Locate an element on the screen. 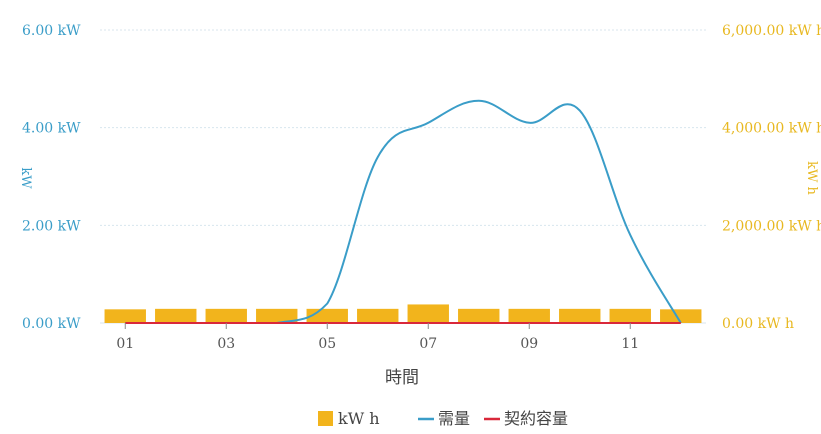 This screenshot has width=821, height=434. left-tick-label: 2.00 kW is located at coordinates (51, 226).